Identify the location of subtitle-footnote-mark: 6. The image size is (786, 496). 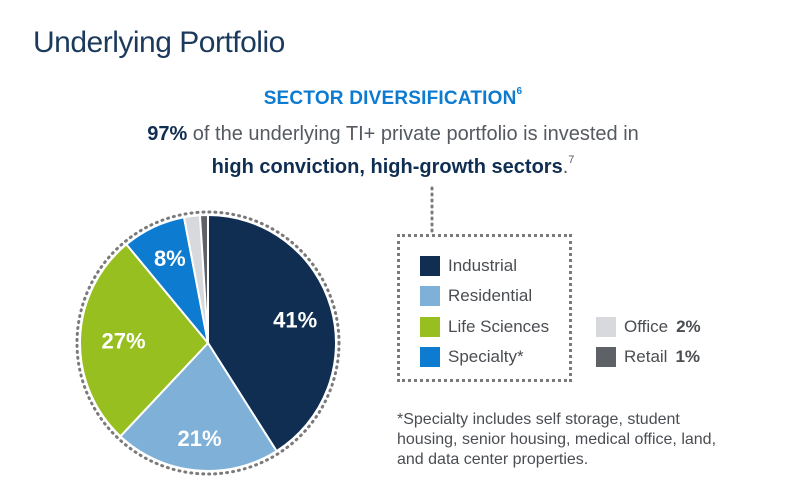
(519, 91).